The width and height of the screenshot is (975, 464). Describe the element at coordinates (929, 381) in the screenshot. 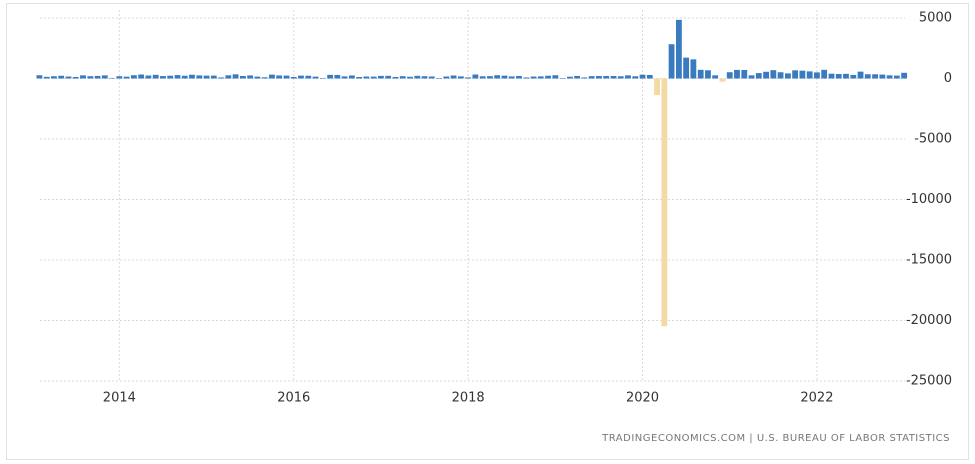

I see `y-tick-label: -25000` at that location.